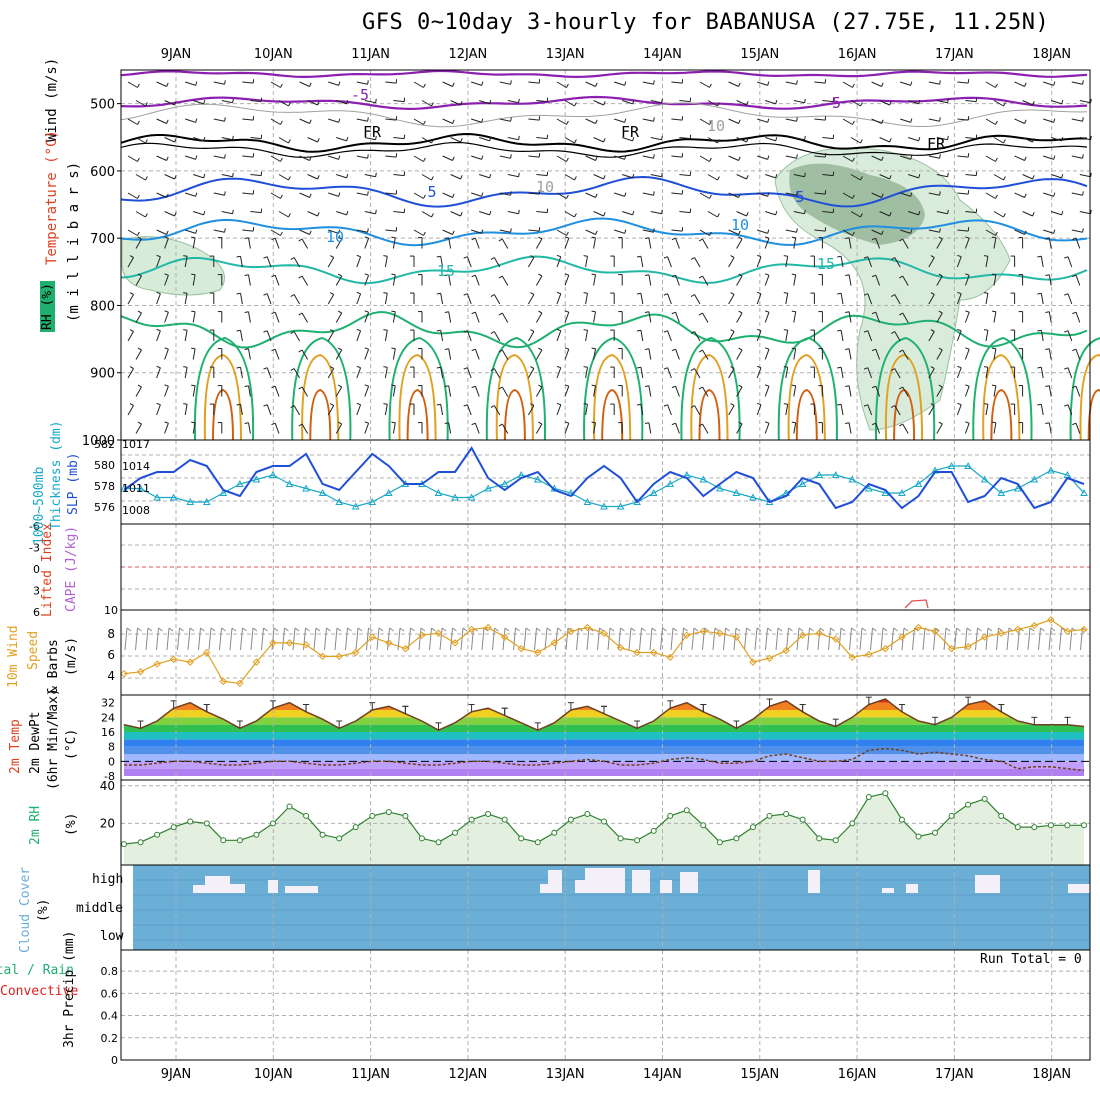  I want to click on bottom-date-label: 18JAN, so click(1052, 1074).